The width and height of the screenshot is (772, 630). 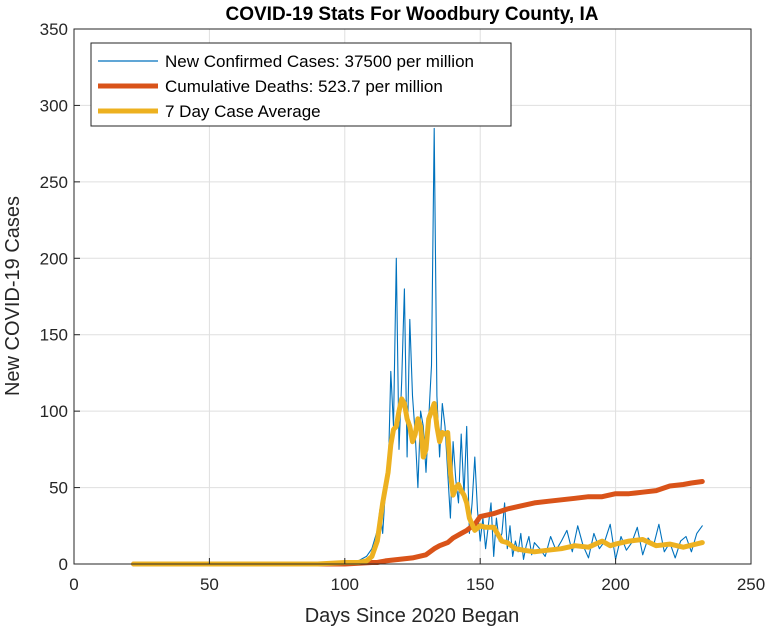 I want to click on y-tick-label: 300, so click(x=54, y=105).